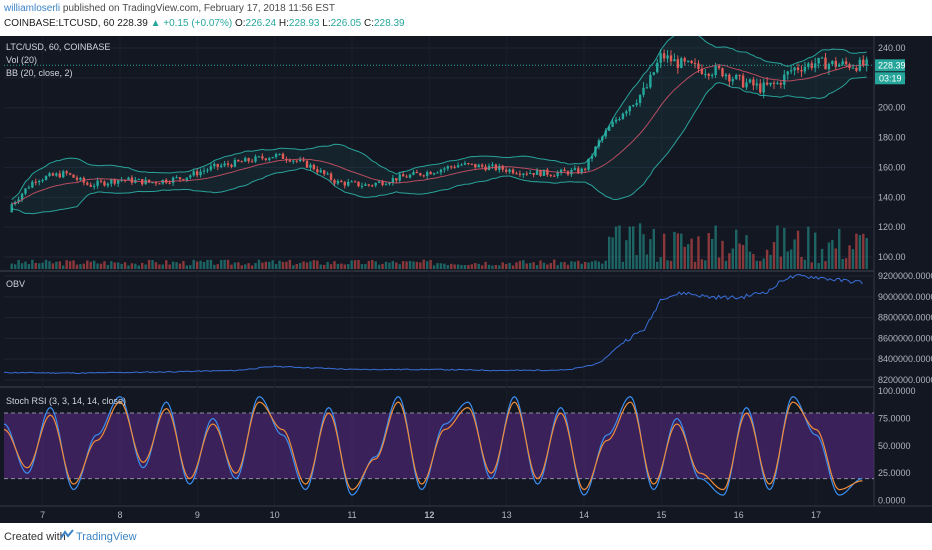 This screenshot has height=550, width=932. Describe the element at coordinates (16, 284) in the screenshot. I see `obv-label: OBV` at that location.